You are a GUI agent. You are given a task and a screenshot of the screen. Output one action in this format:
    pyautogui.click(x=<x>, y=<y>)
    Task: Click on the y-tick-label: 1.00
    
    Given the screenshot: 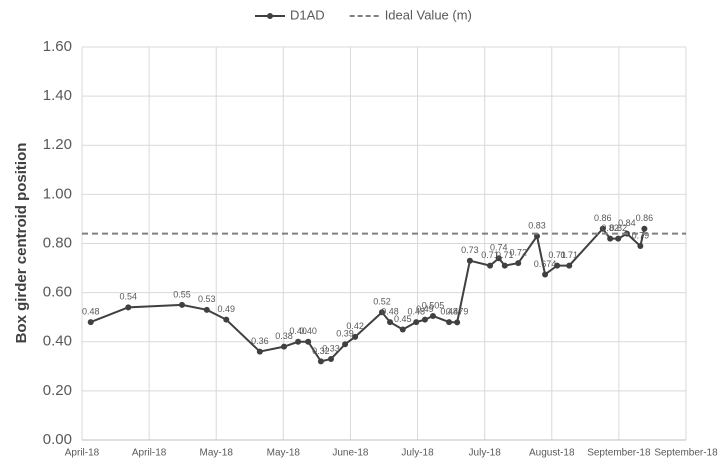 What is the action you would take?
    pyautogui.click(x=57, y=193)
    